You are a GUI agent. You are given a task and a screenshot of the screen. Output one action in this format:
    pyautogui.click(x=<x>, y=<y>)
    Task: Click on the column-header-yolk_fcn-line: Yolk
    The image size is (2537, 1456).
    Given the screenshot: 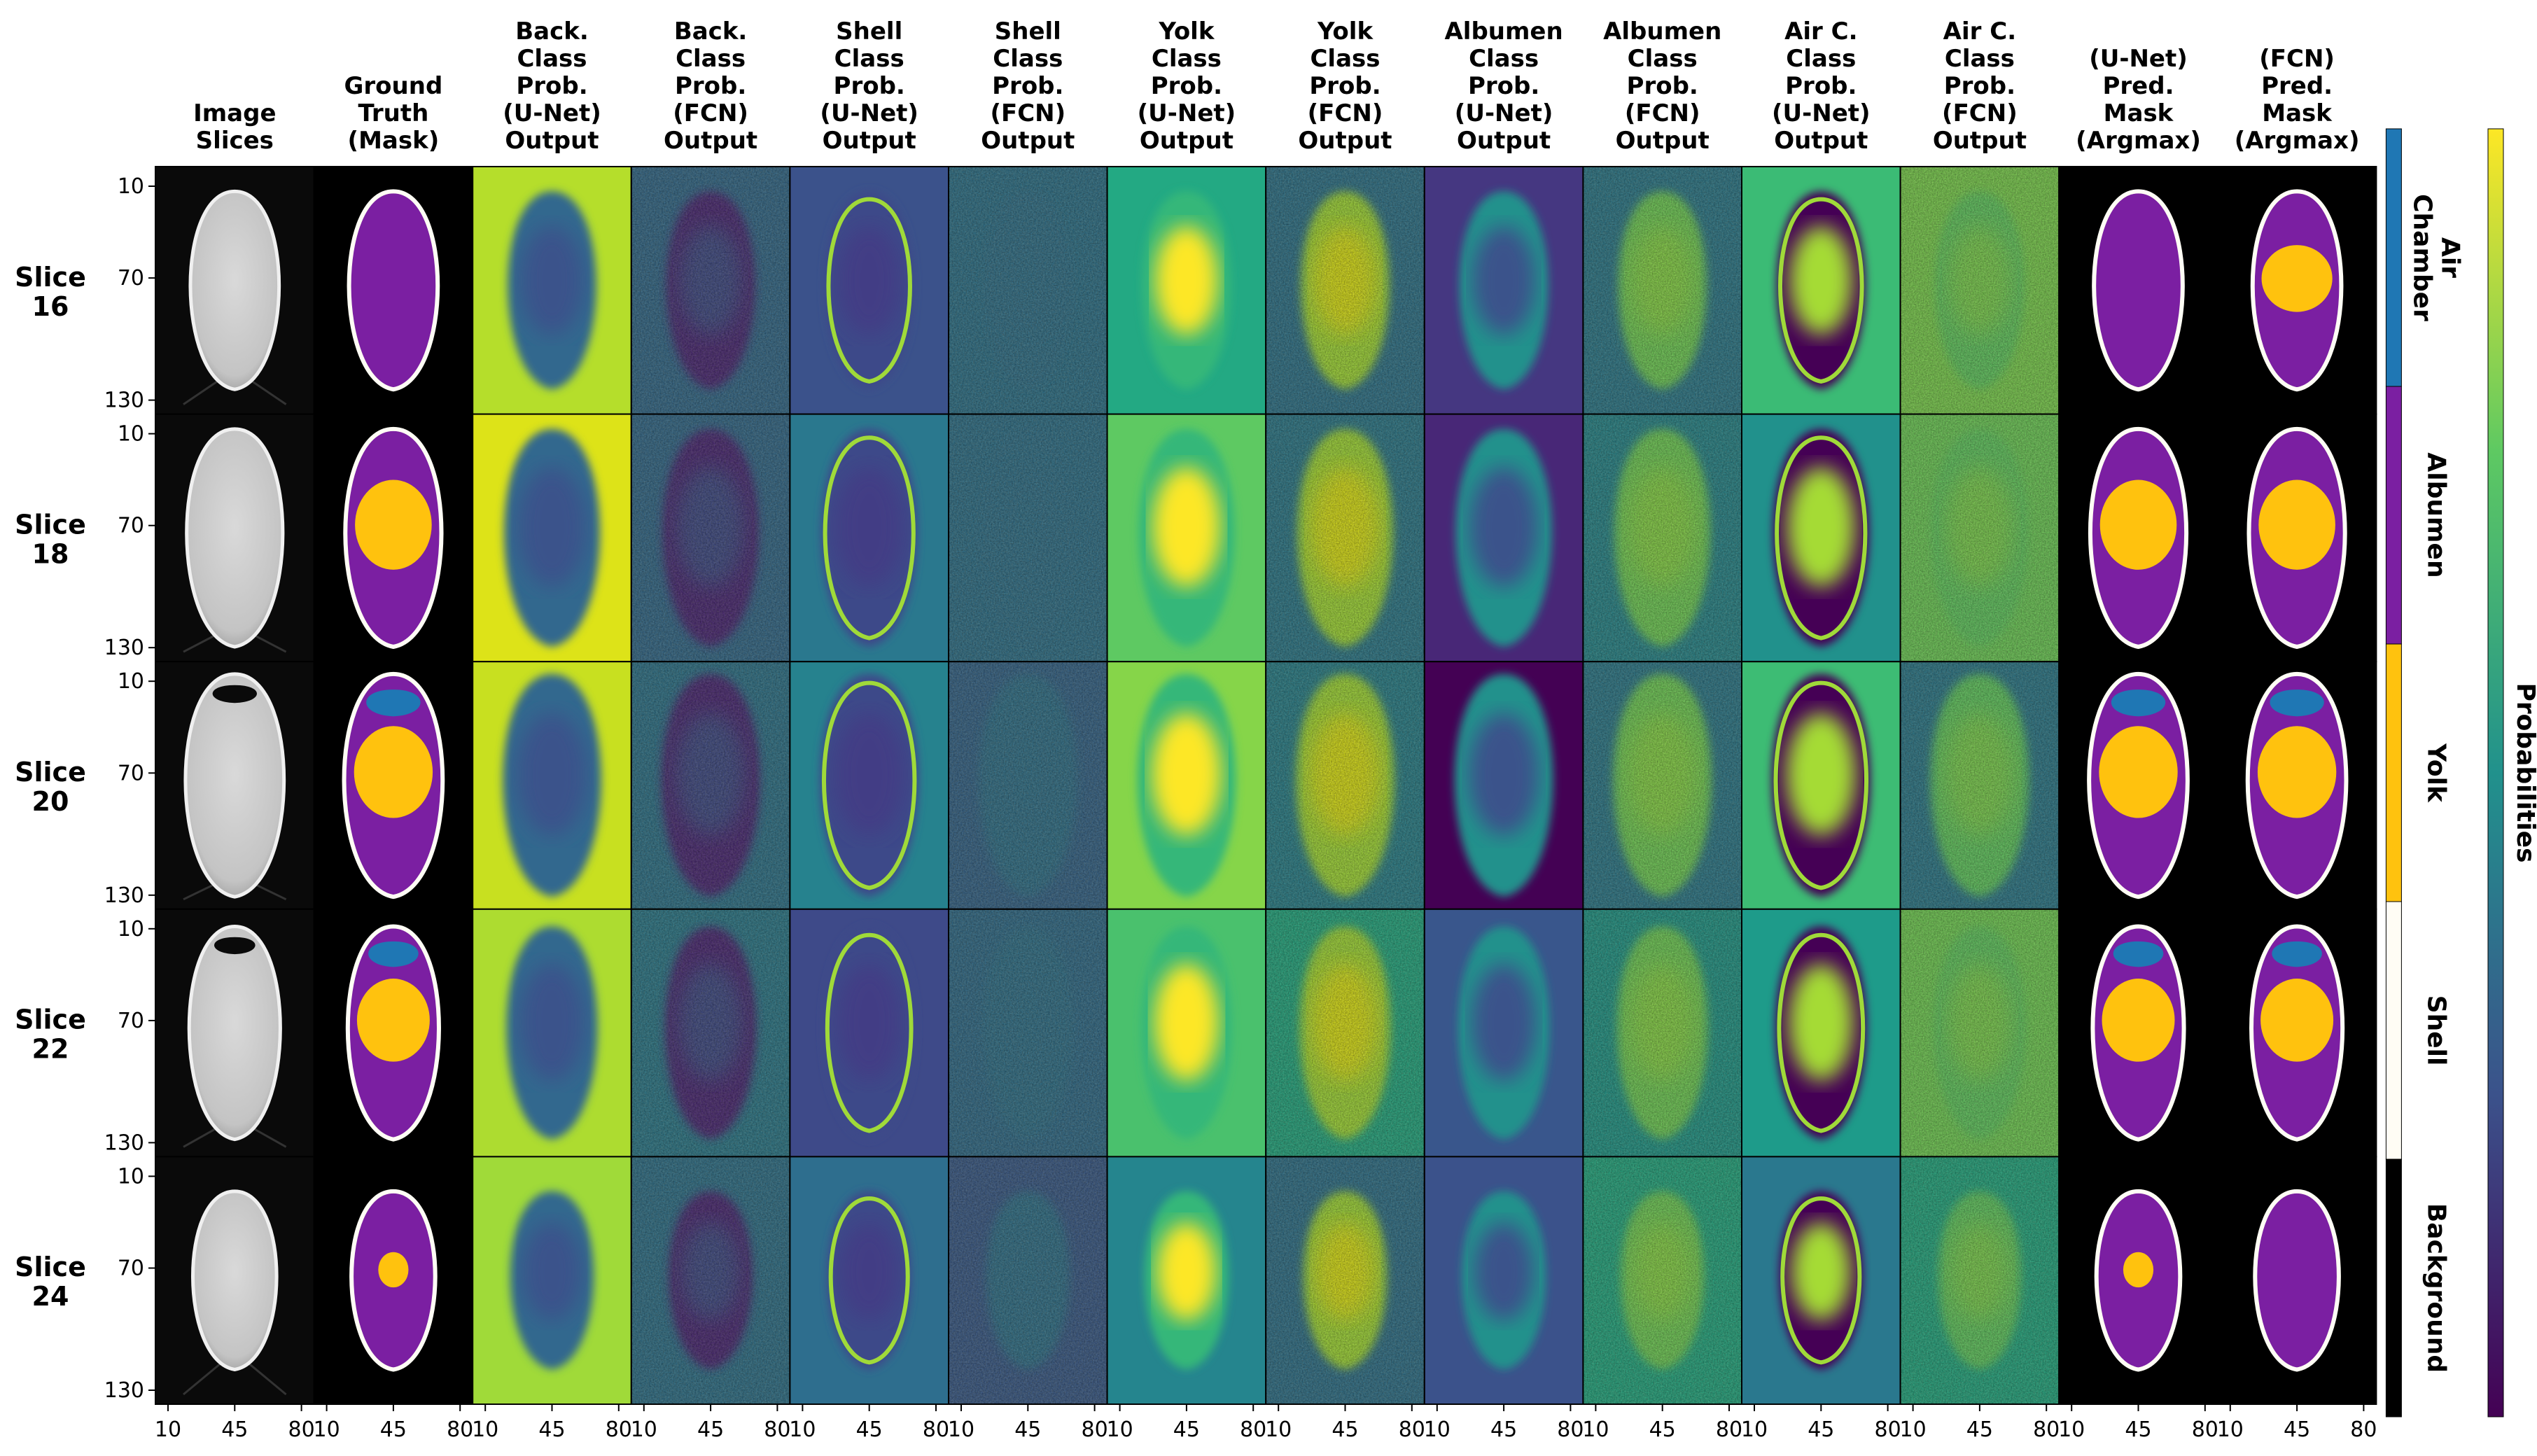 What is the action you would take?
    pyautogui.click(x=1345, y=32)
    